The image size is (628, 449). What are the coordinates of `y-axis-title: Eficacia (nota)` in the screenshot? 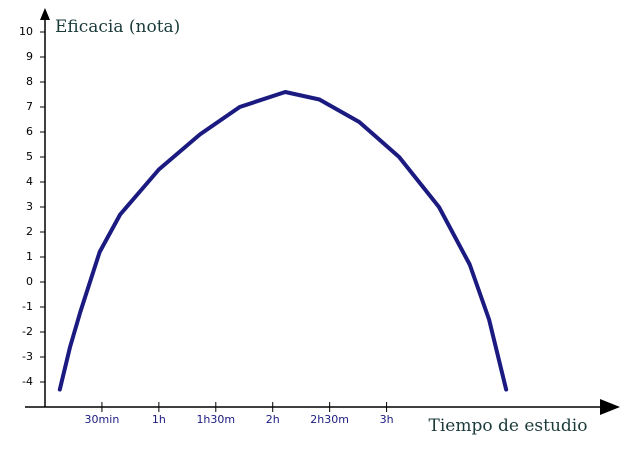 It's located at (117, 27).